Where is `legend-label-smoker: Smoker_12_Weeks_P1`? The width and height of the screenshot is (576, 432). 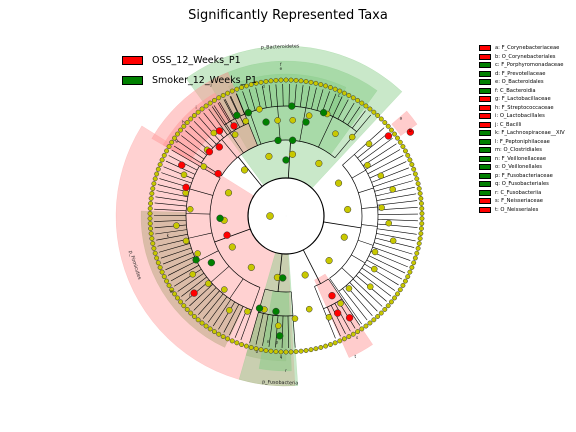 legend-label-smoker: Smoker_12_Weeks_P1 is located at coordinates (205, 80).